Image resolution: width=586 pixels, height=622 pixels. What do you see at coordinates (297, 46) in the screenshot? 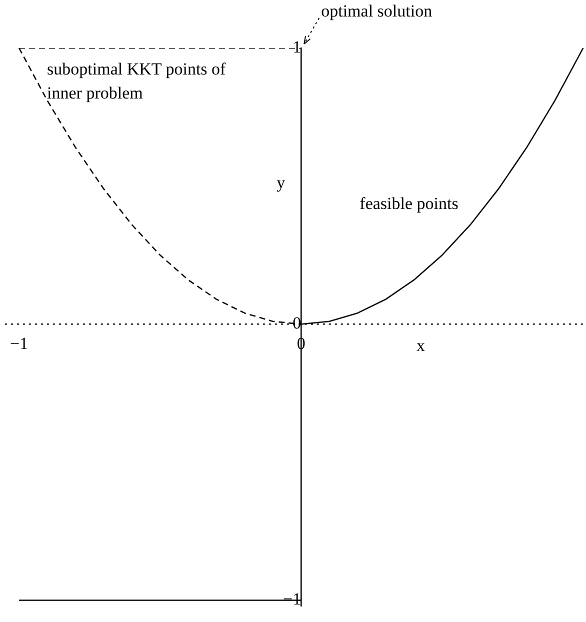
I see `y-tick-label: 1` at bounding box center [297, 46].